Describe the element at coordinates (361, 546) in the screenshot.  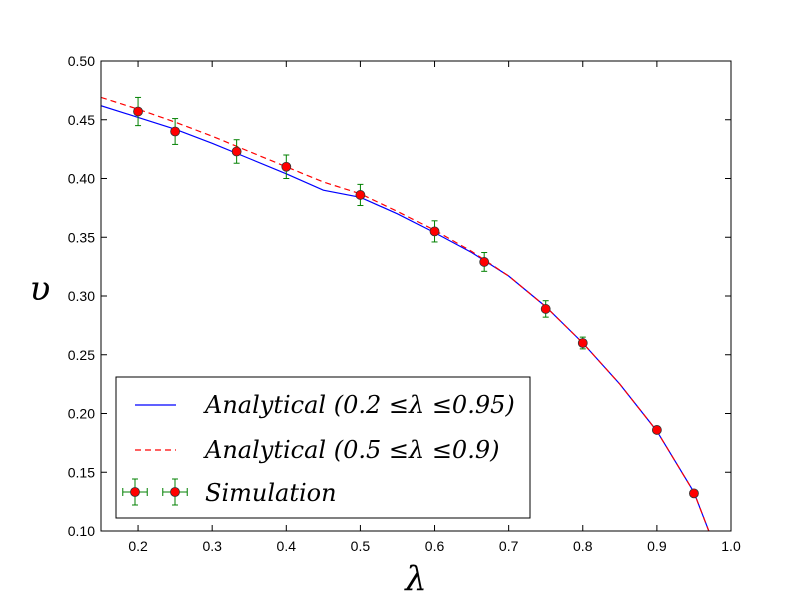
I see `x-tick-label: 0.5` at that location.